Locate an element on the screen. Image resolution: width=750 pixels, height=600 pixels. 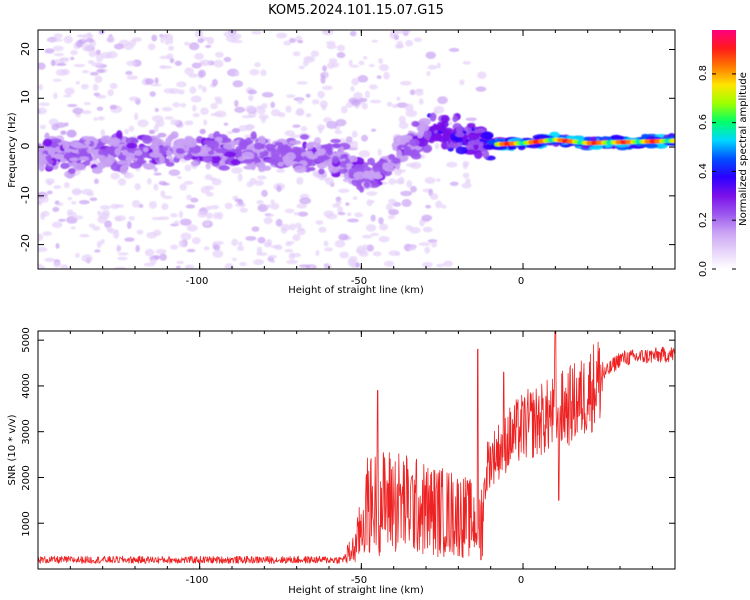
snr-xtick-label: 0 is located at coordinates (521, 580).